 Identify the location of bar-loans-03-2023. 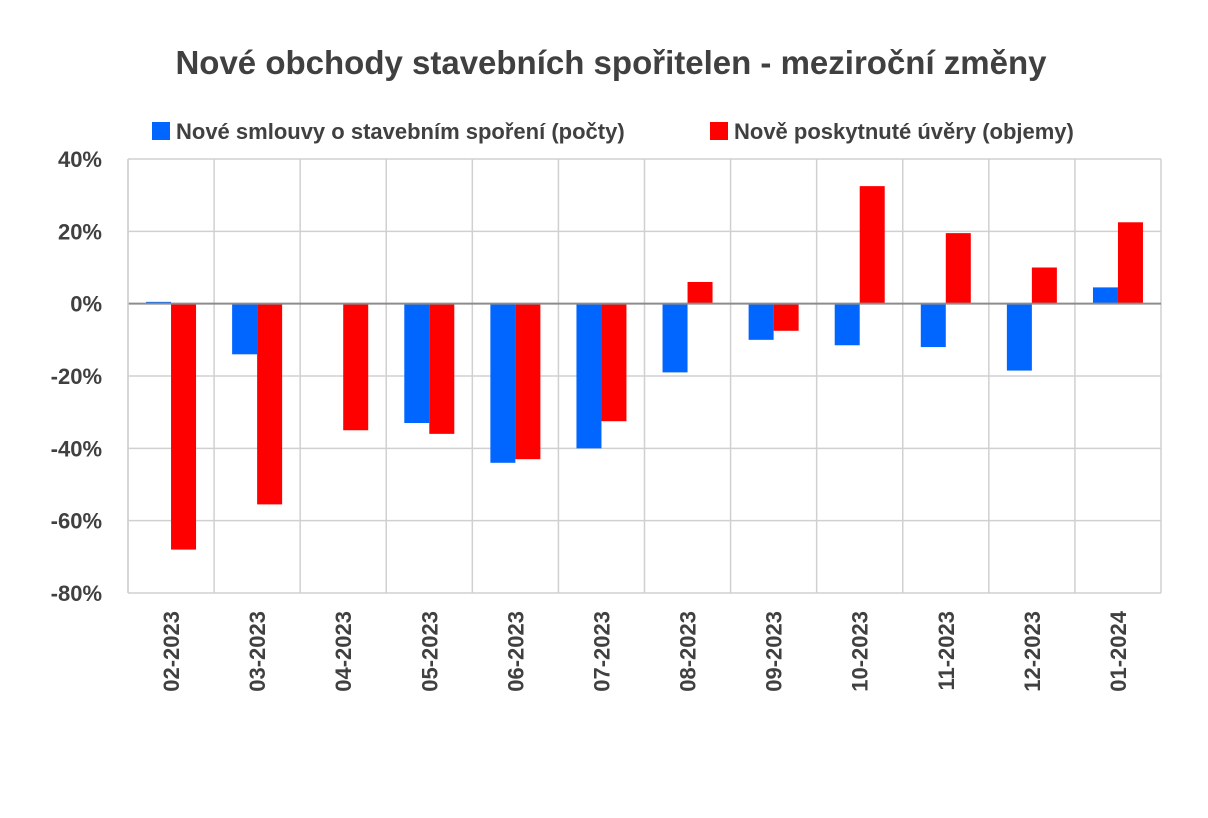
(270, 404).